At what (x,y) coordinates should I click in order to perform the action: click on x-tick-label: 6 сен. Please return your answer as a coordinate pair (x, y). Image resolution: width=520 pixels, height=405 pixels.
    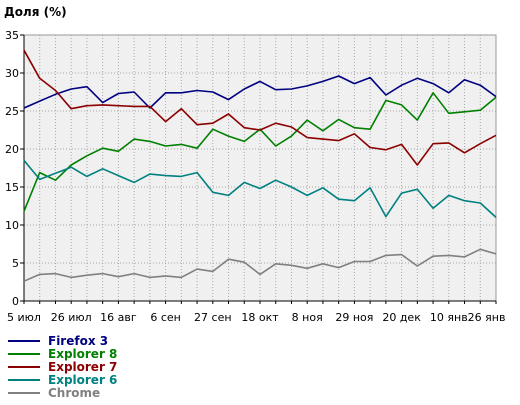
    Looking at the image, I should click on (165, 317).